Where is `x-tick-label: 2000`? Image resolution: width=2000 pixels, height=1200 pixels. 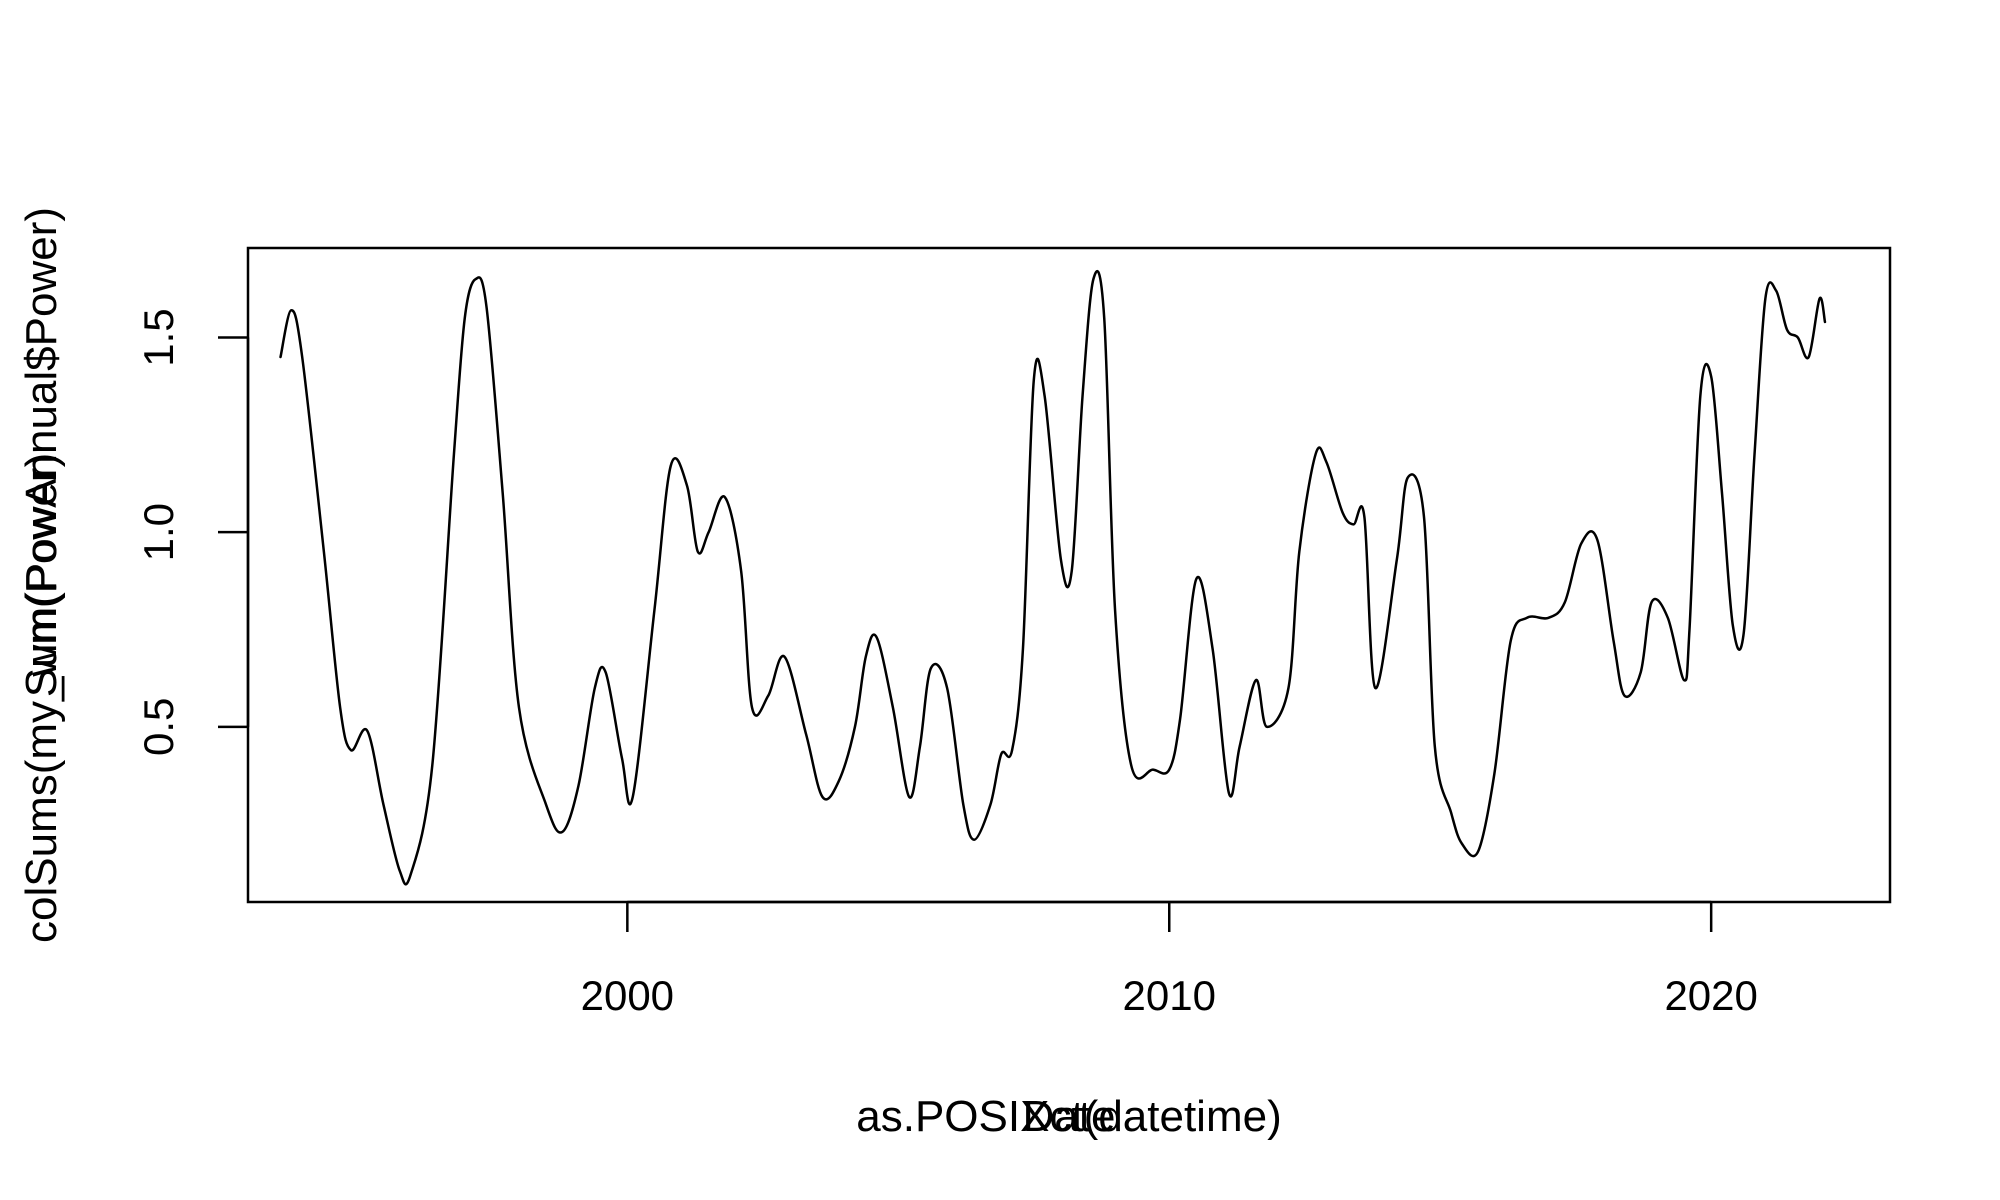
x-tick-label: 2000 is located at coordinates (627, 995).